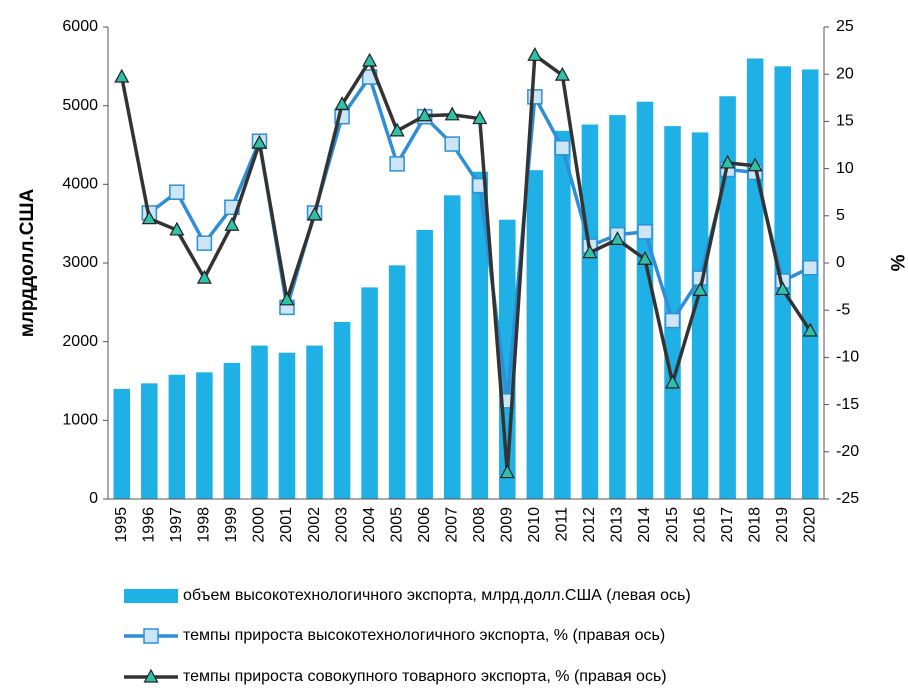  What do you see at coordinates (121, 525) in the screenshot?
I see `x-tick-label: 1995` at bounding box center [121, 525].